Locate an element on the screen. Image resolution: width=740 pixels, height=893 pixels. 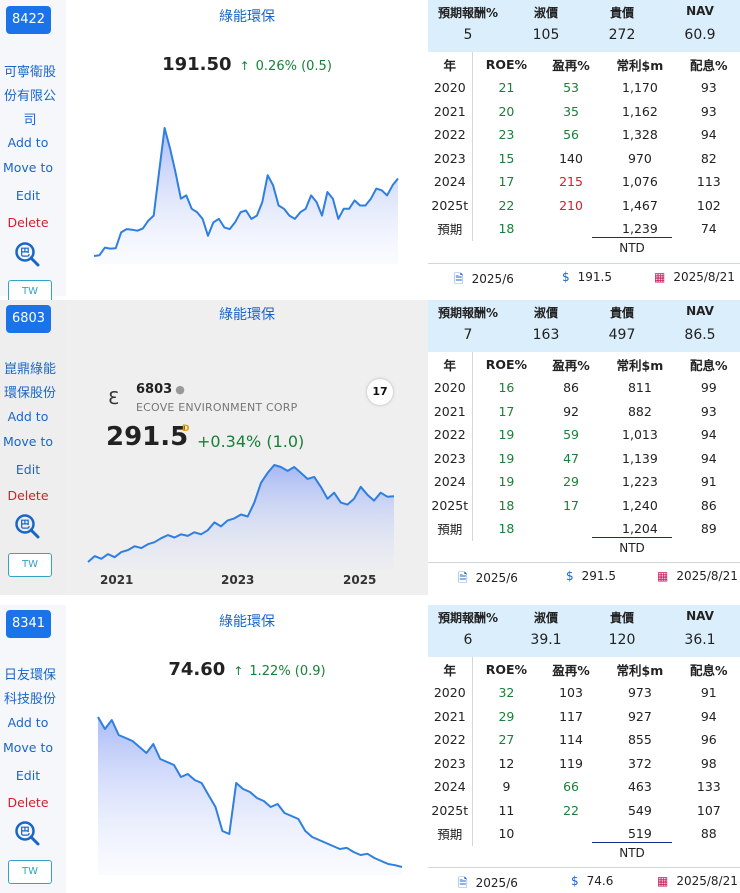
price-item: $74.6 is located at coordinates (592, 881).